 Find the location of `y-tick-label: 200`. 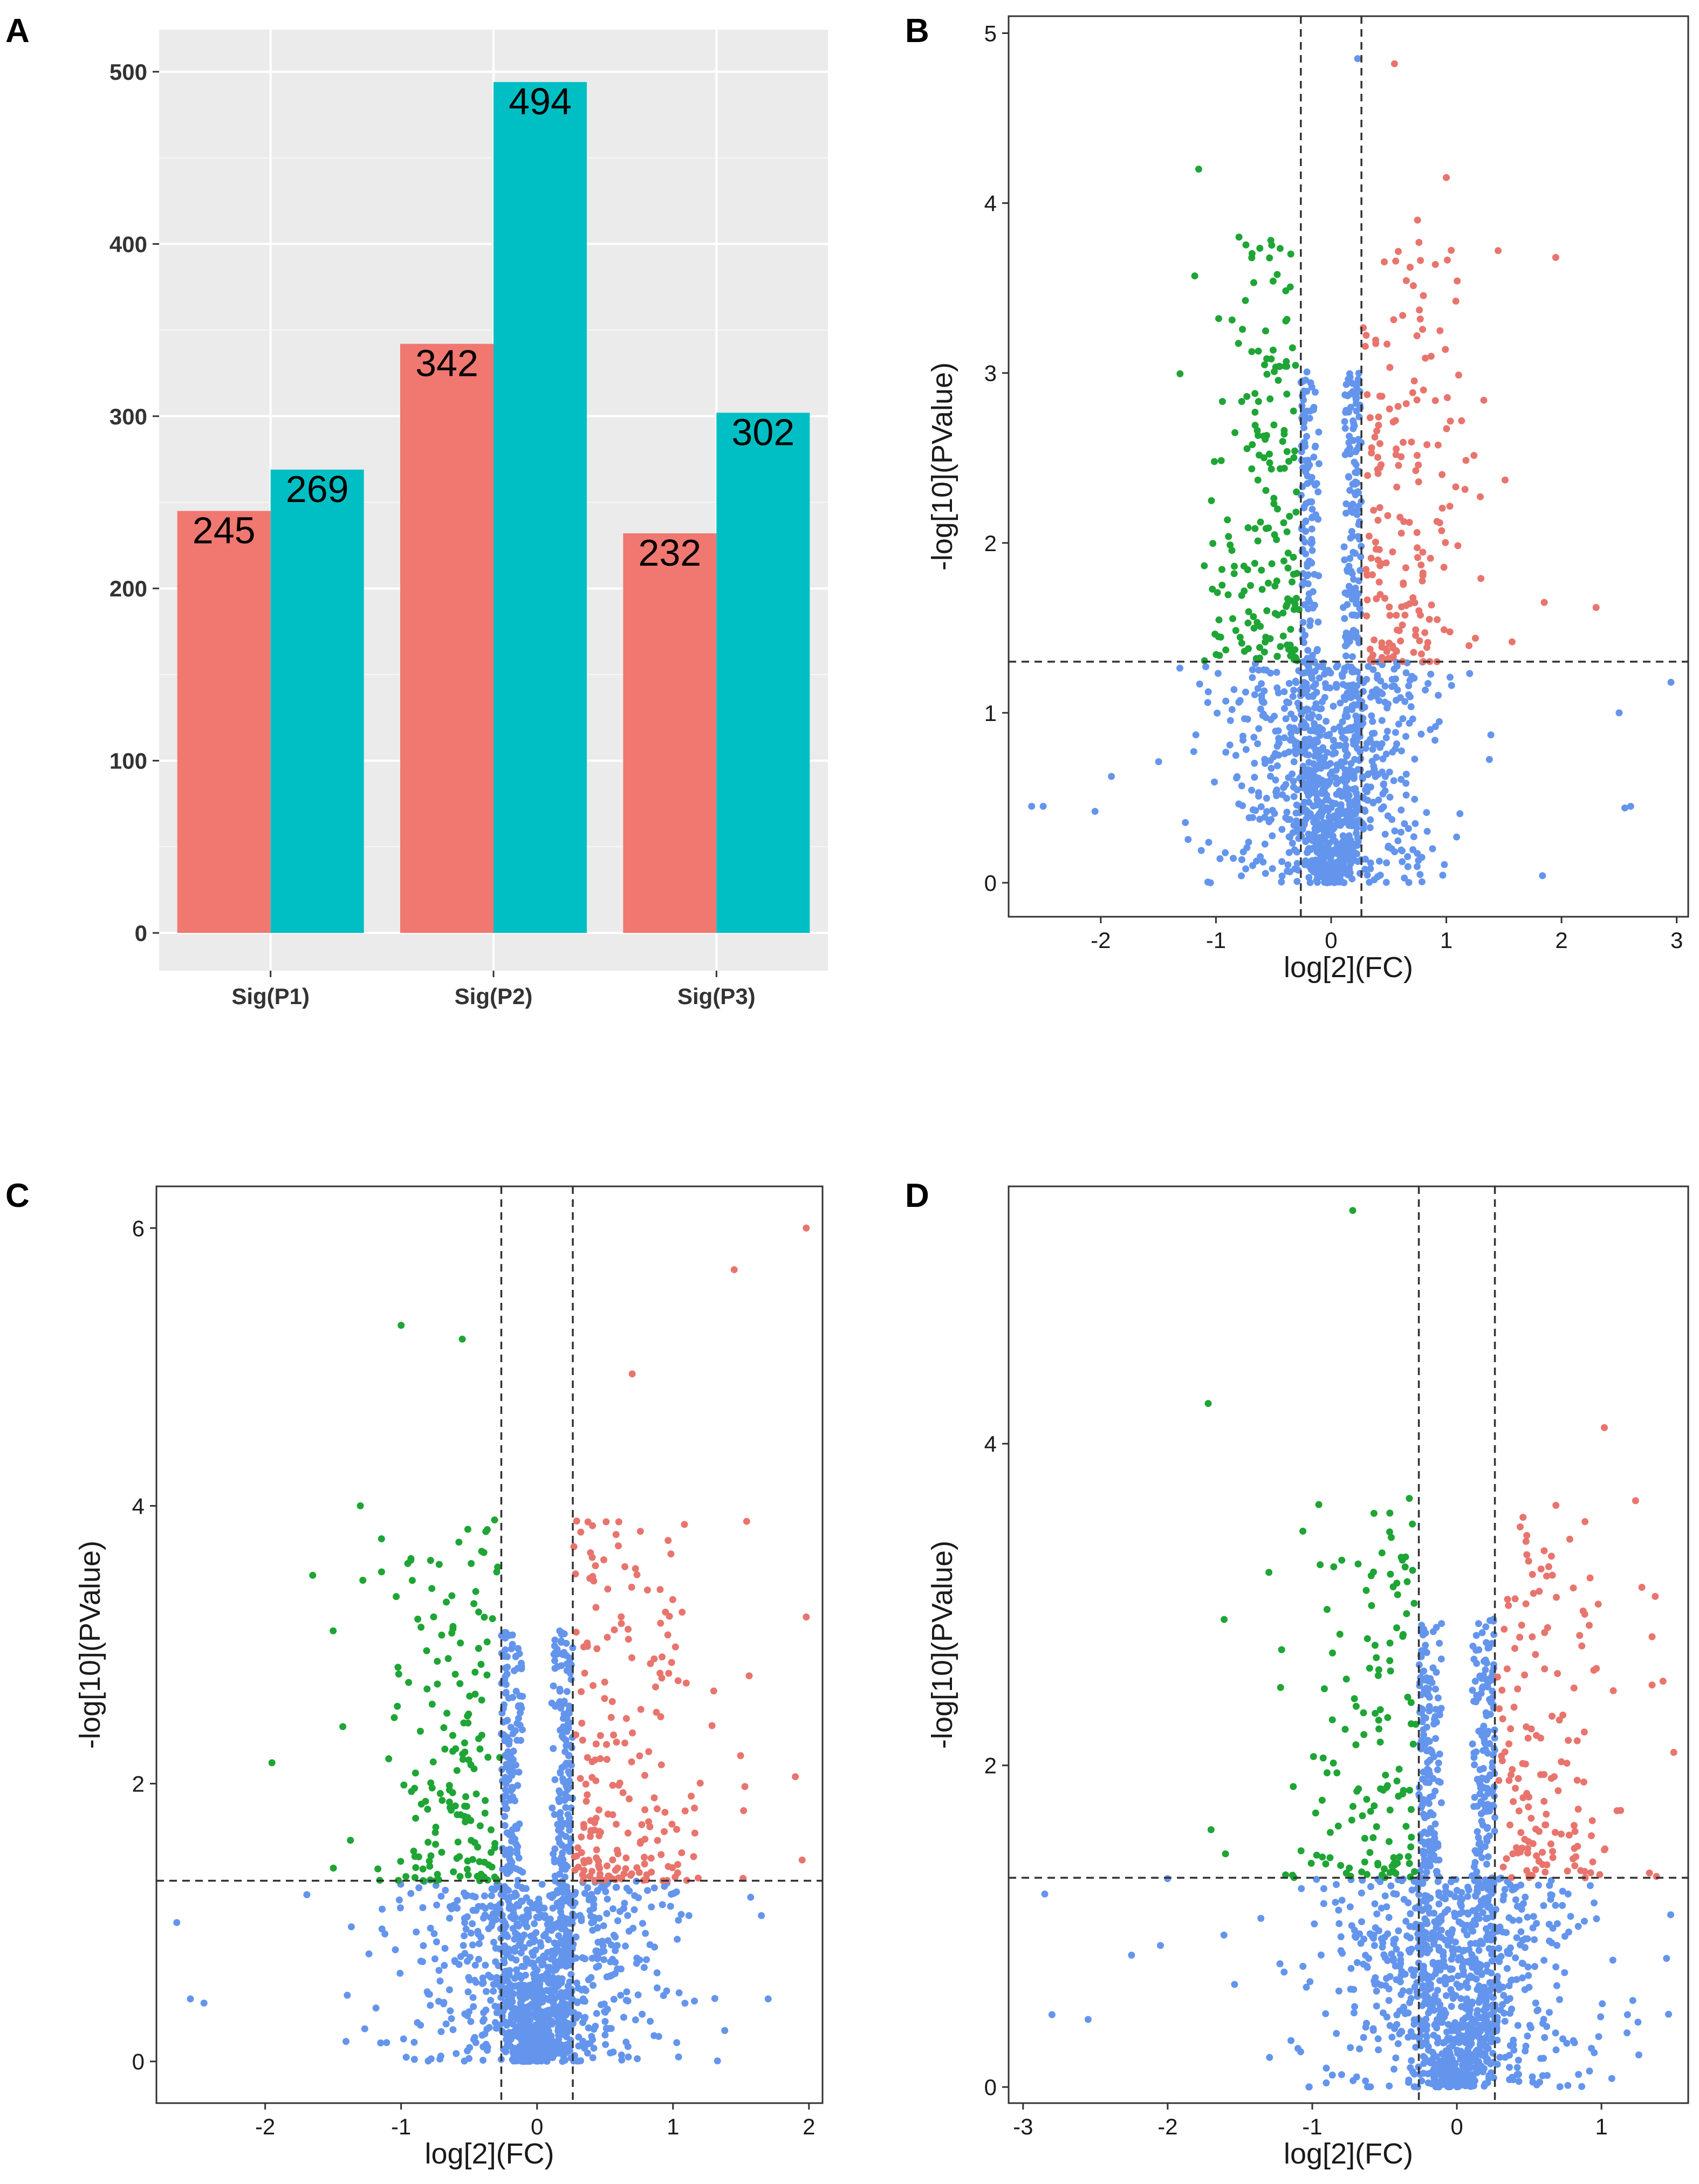

y-tick-label: 200 is located at coordinates (128, 588).